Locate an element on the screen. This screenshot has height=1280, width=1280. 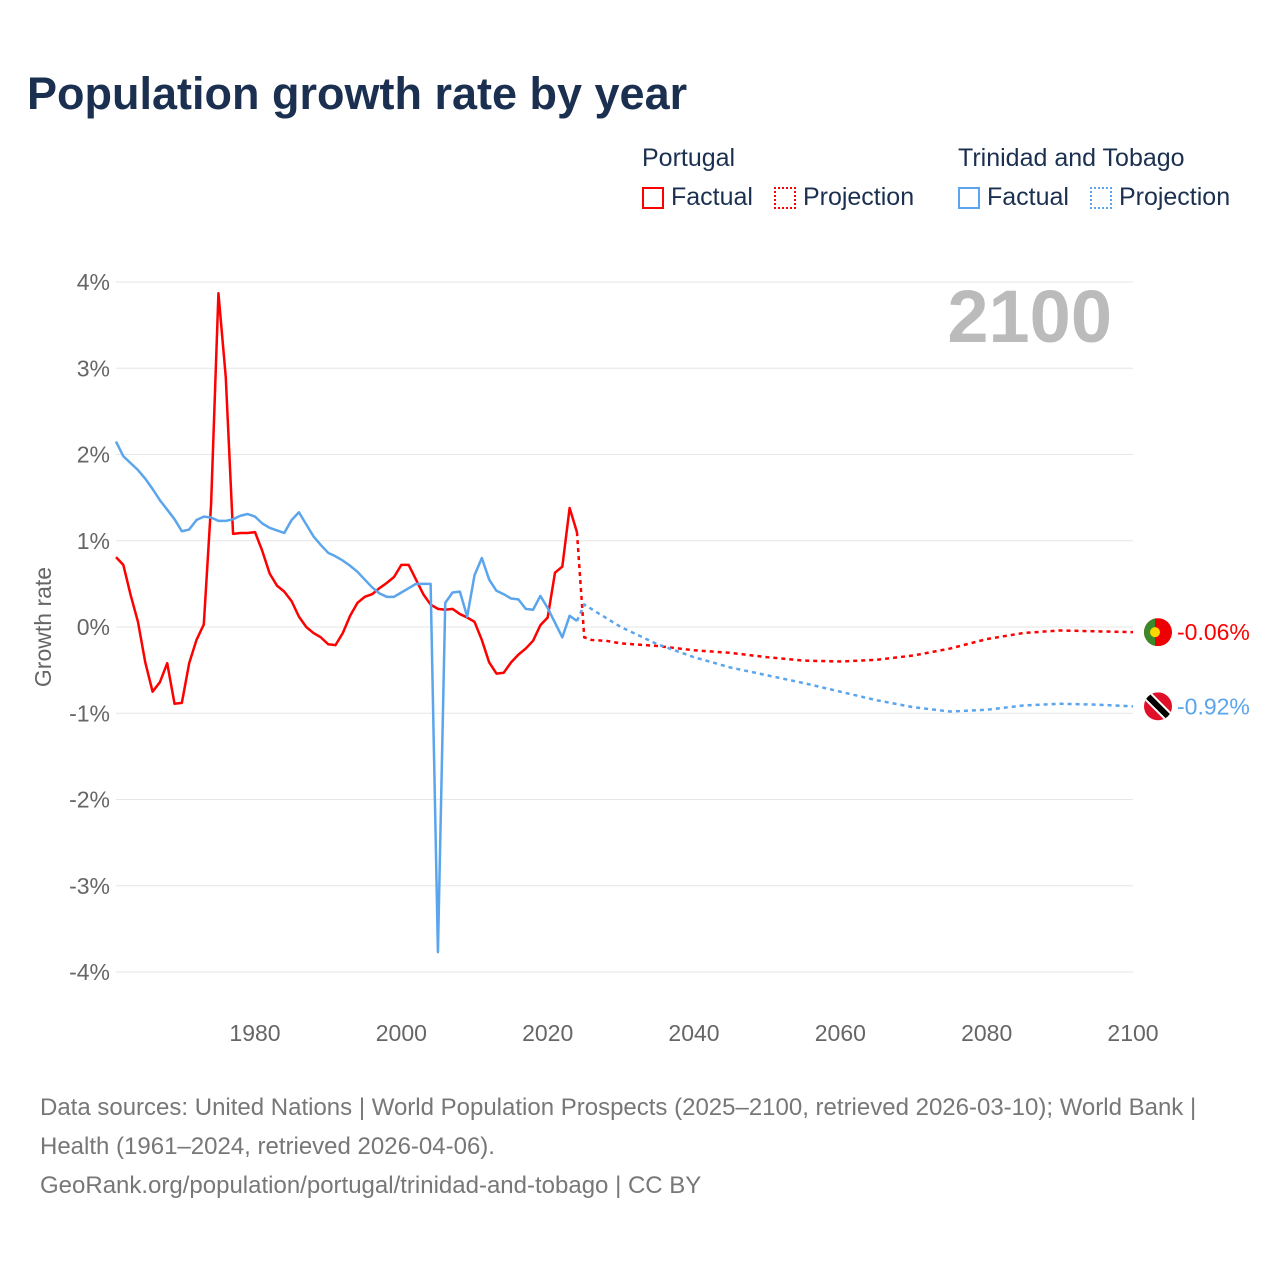
x-tick-label: 2080 is located at coordinates (986, 1033).